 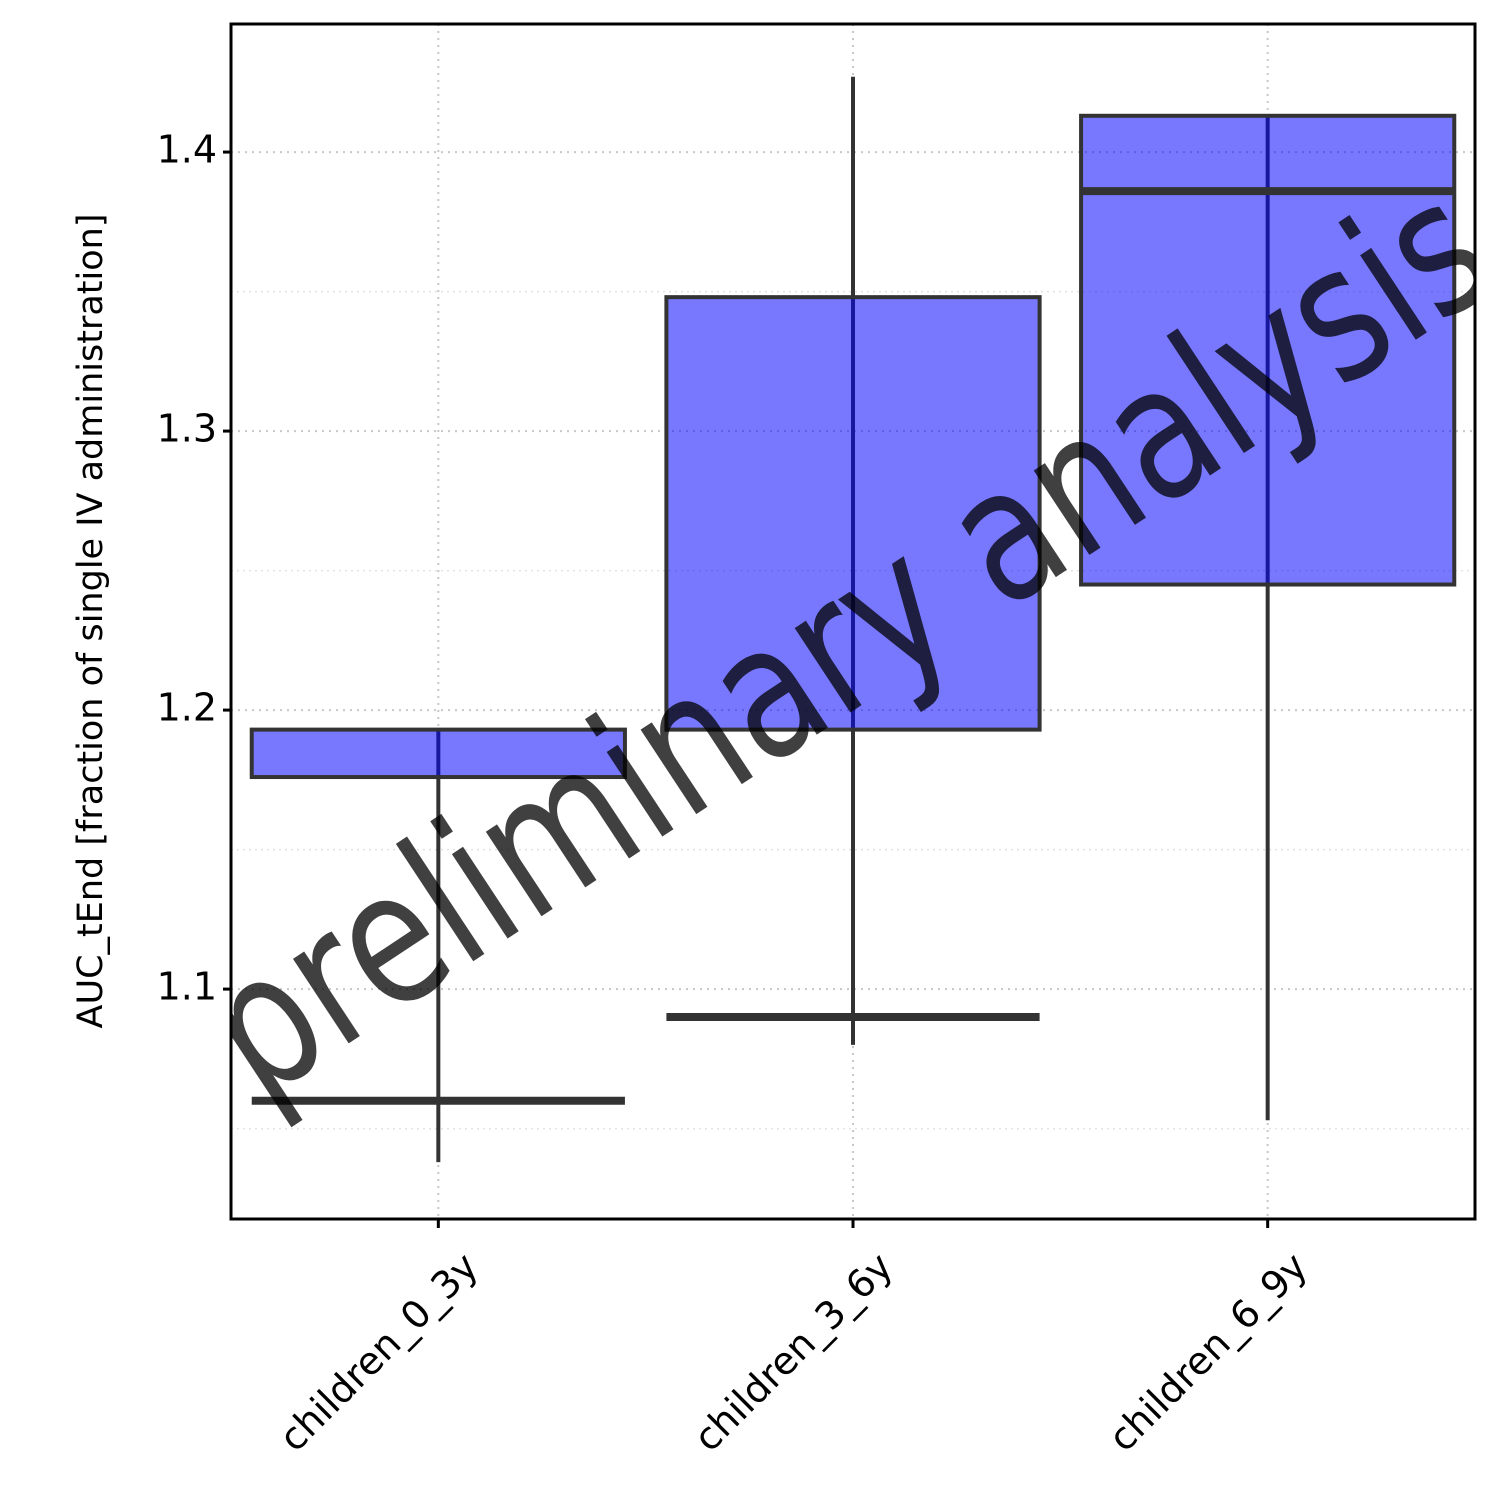 I want to click on y-tick-label: 1.2, so click(x=187, y=708).